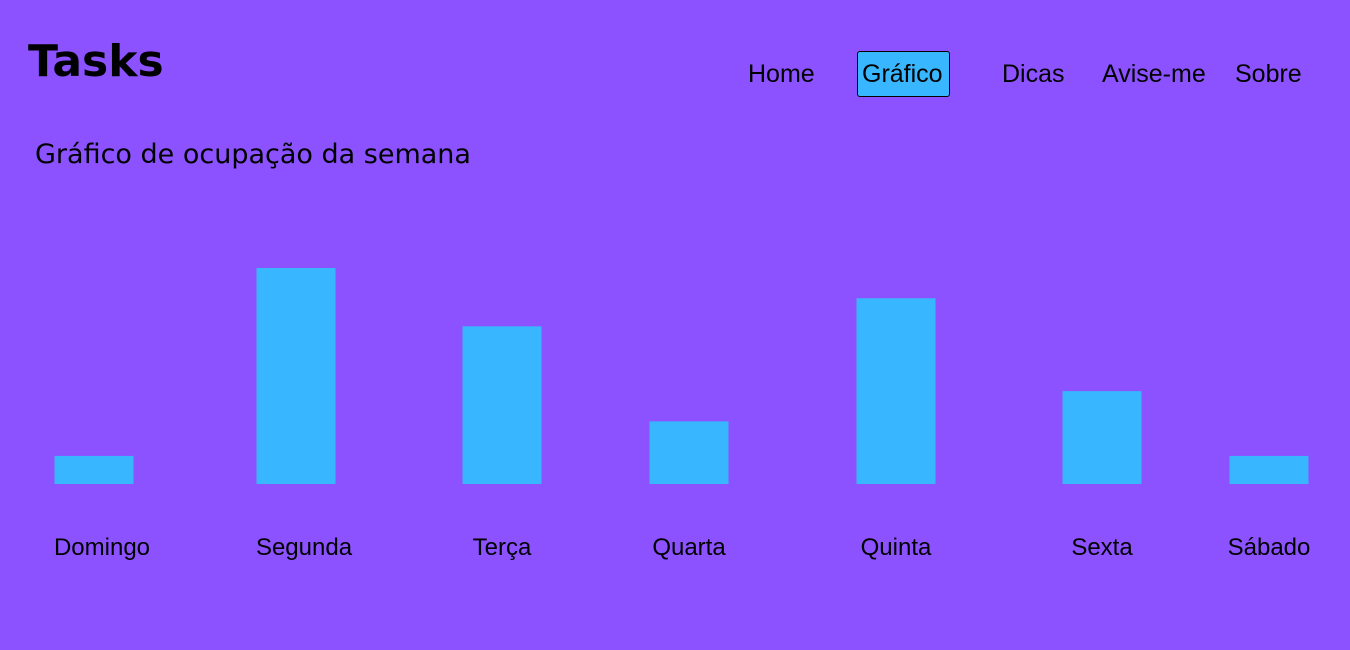 Image resolution: width=1350 pixels, height=650 pixels. What do you see at coordinates (96, 61) in the screenshot?
I see `app-logo: Tasks` at bounding box center [96, 61].